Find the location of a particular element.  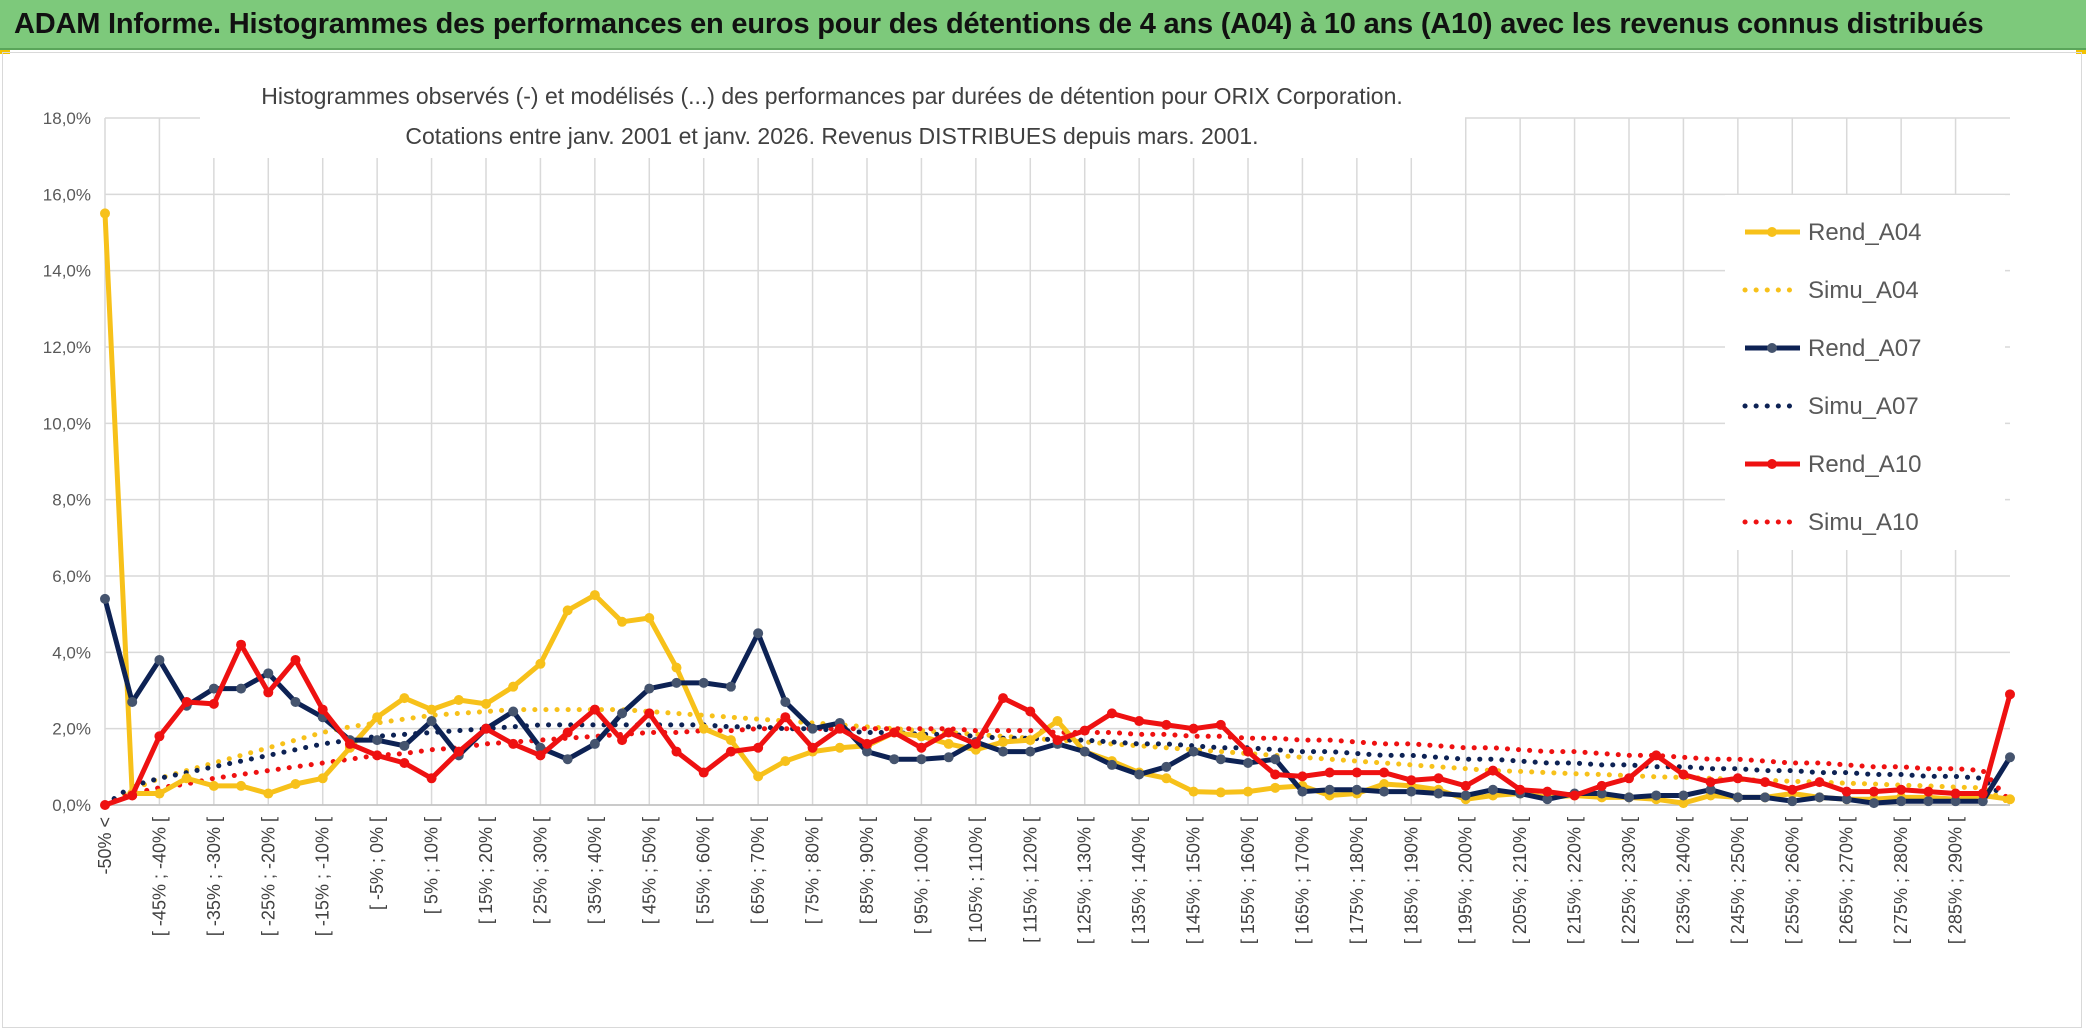

y-tick-label: 4,0% is located at coordinates (71, 652).